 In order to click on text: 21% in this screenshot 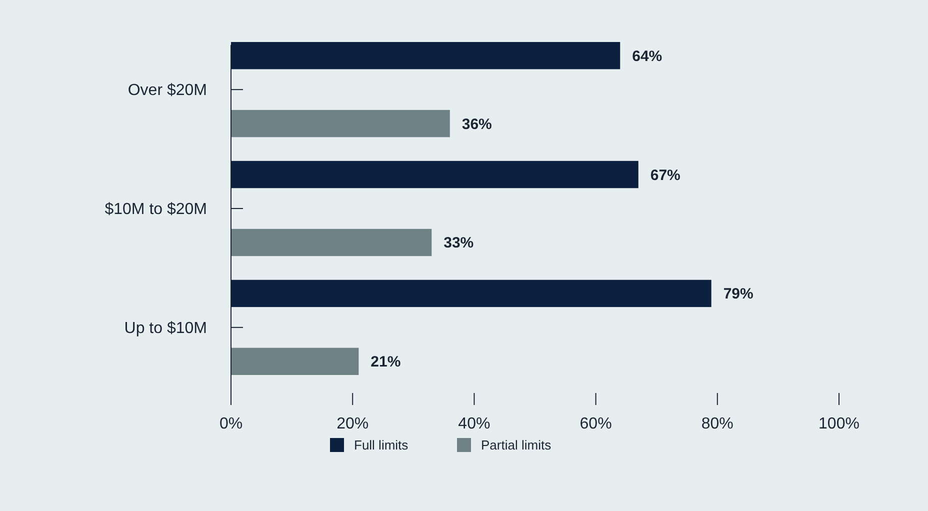, I will do `click(385, 362)`.